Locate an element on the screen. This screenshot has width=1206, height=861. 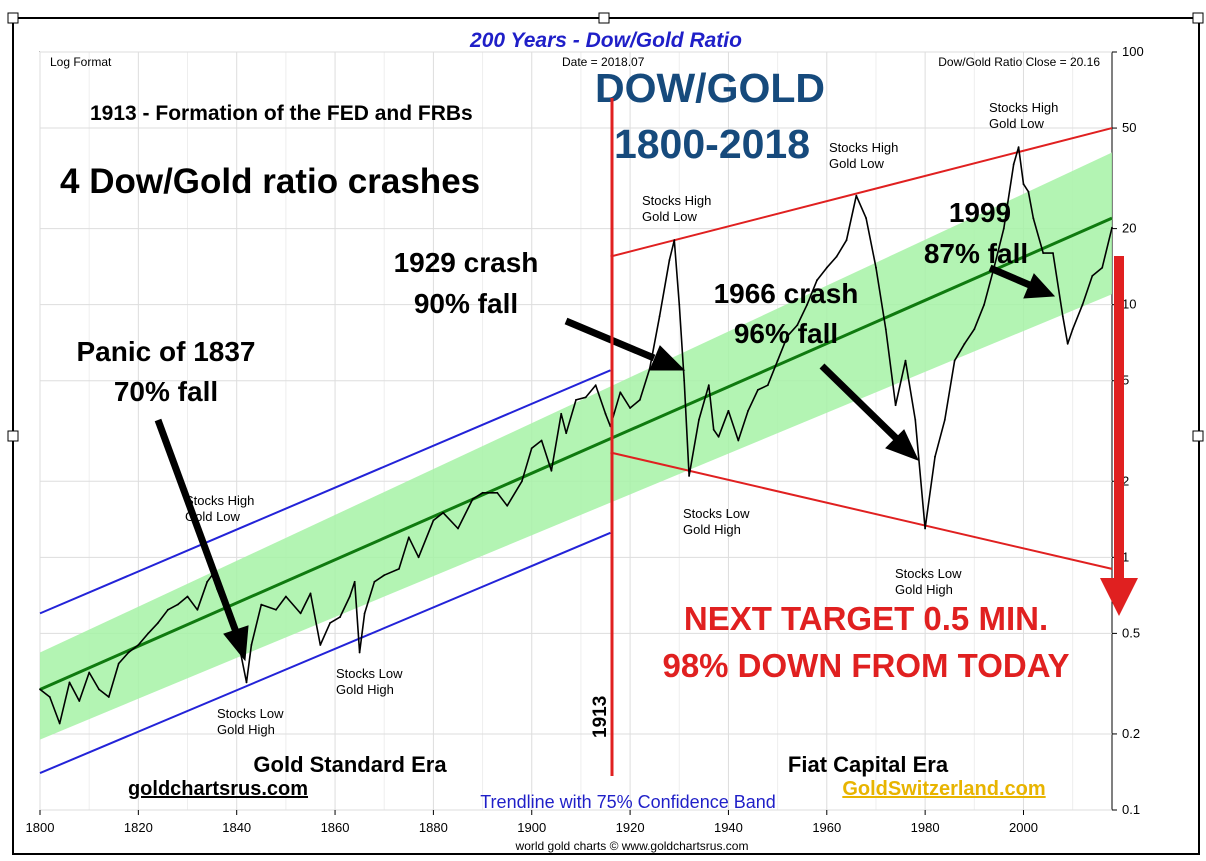
ratio-point-2008 is located at coordinates (1062, 316).